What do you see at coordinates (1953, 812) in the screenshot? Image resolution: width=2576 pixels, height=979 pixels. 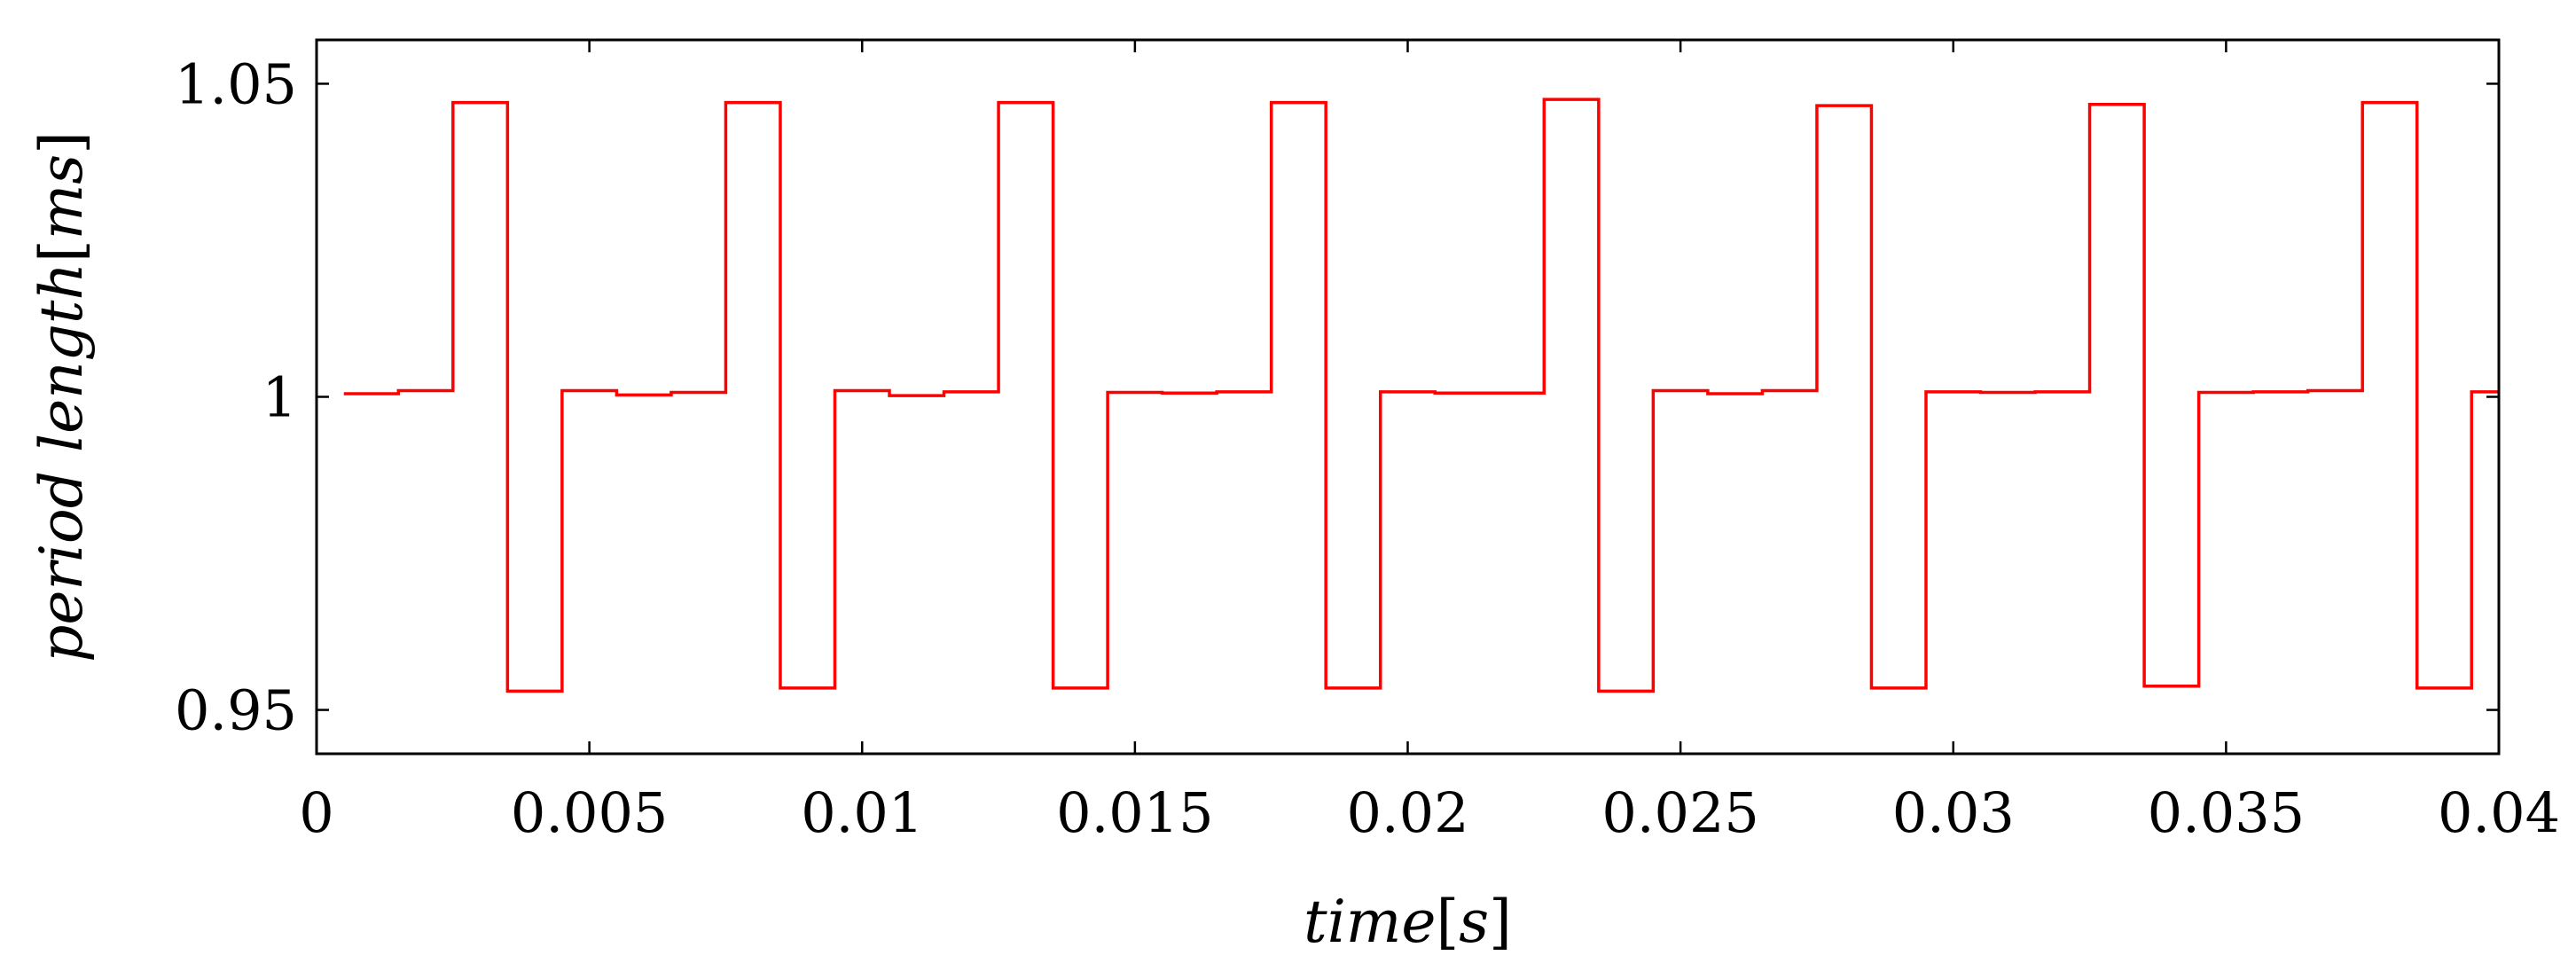 I see `x-tick-label-6: 0.03` at bounding box center [1953, 812].